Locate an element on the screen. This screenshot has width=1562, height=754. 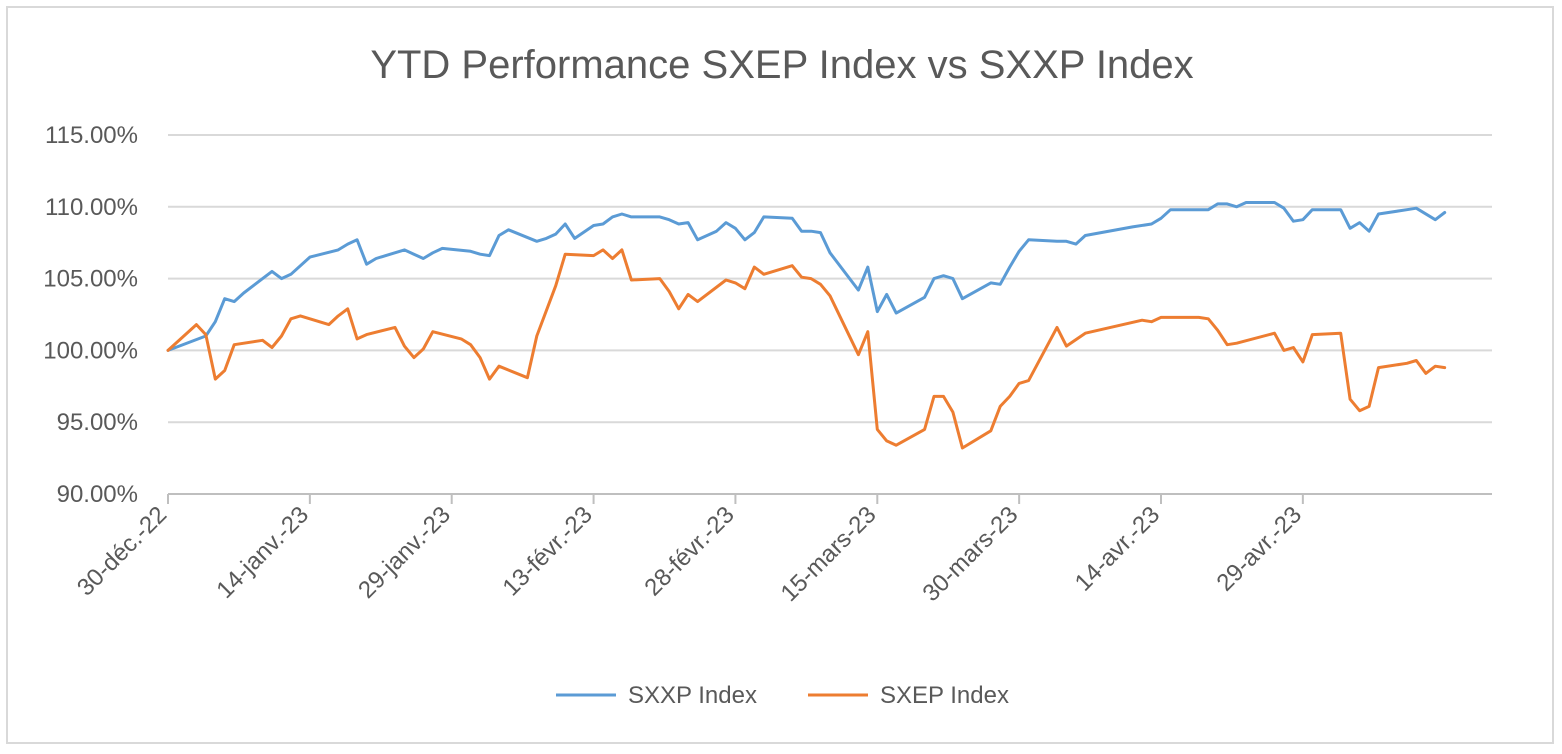
x-tick-label: 29-janv.-23 is located at coordinates (404, 552).